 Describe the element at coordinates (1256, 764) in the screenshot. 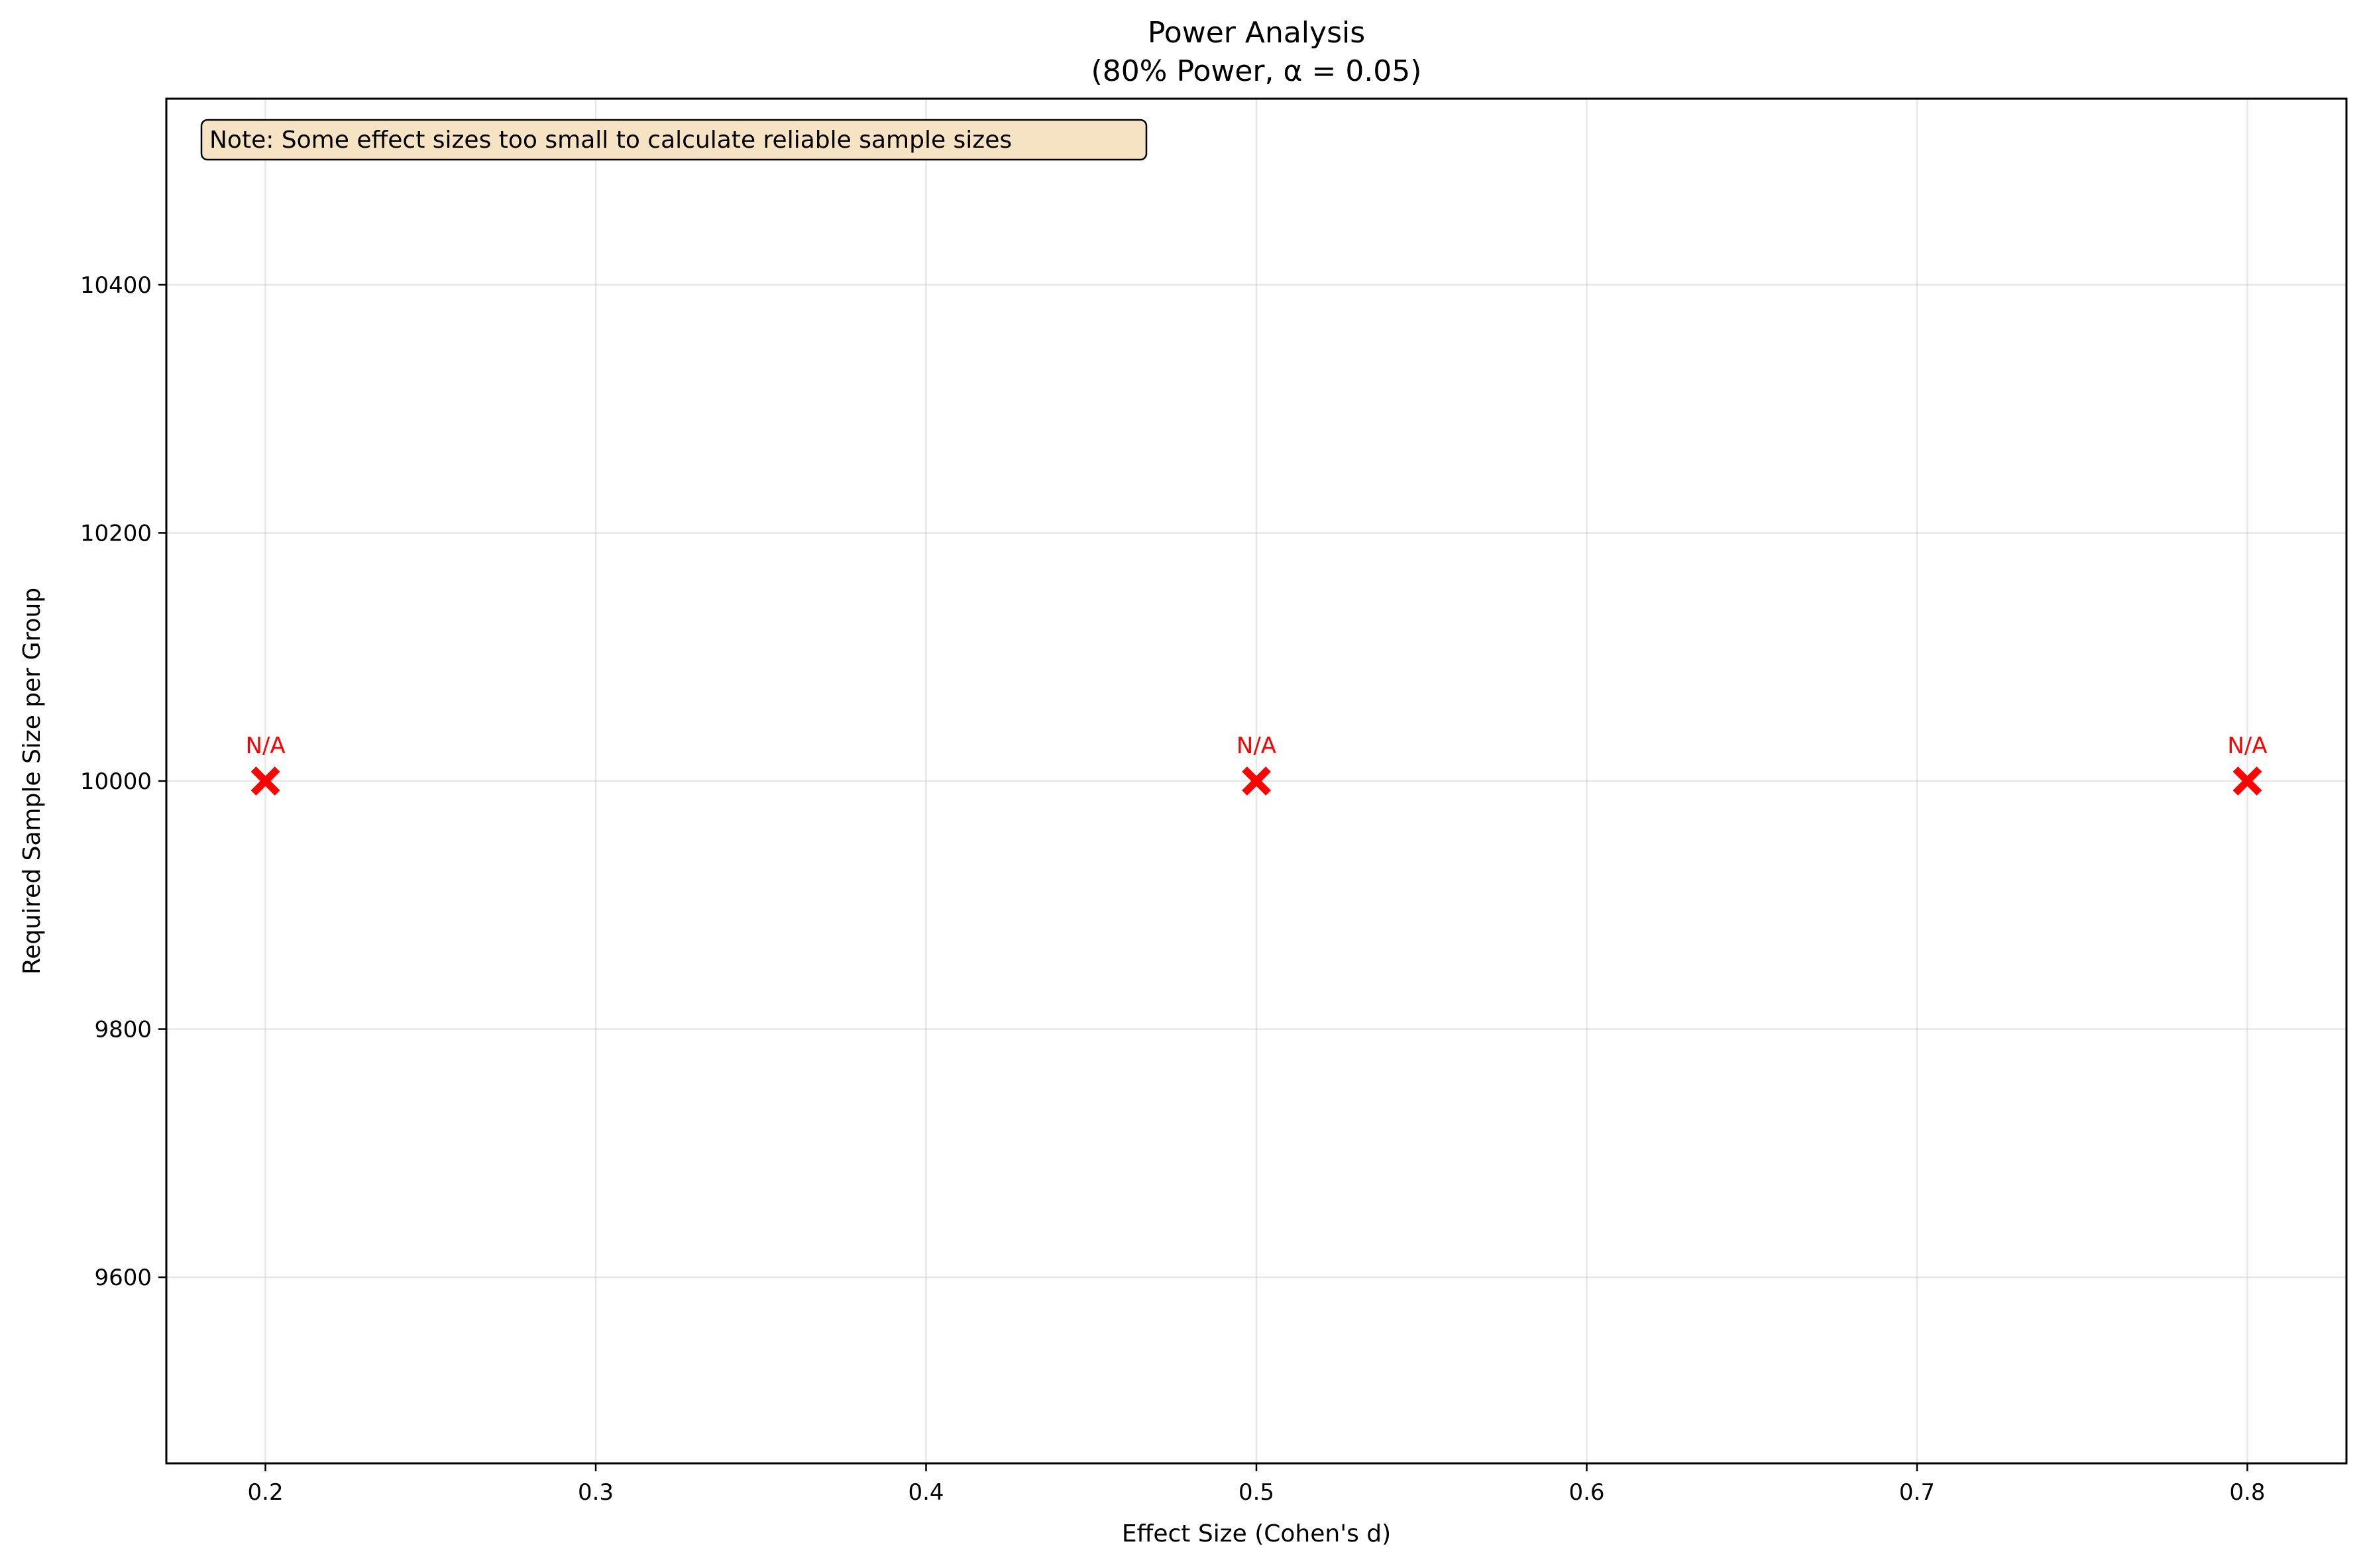

I see `data-points: N/A N/A N/A` at that location.